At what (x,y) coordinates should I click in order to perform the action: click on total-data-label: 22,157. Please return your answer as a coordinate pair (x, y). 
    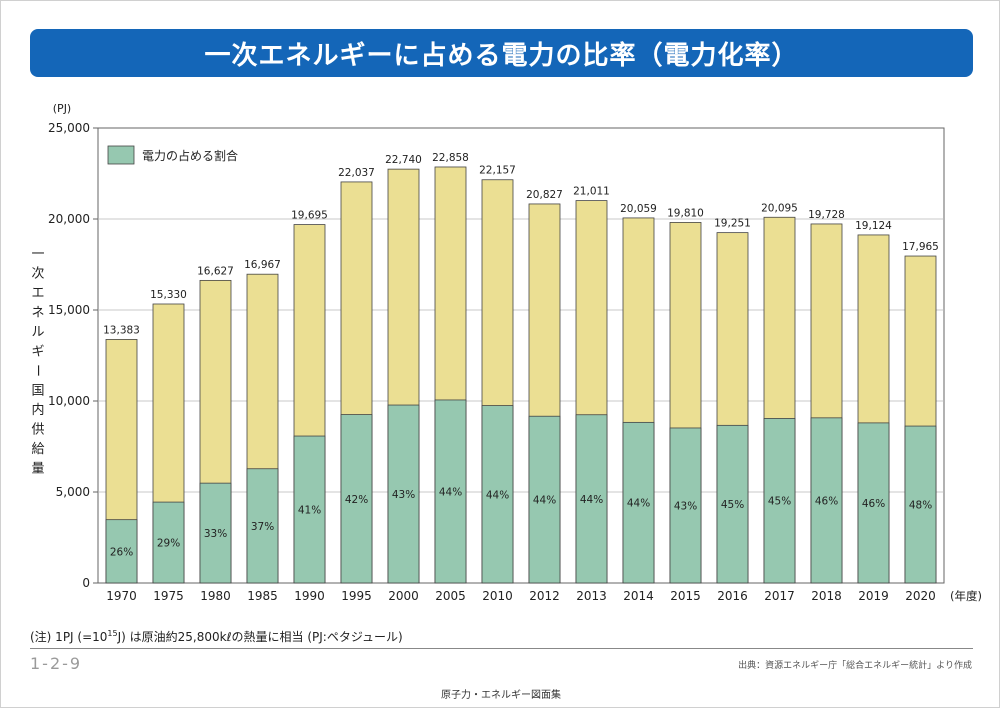
    Looking at the image, I should click on (497, 171).